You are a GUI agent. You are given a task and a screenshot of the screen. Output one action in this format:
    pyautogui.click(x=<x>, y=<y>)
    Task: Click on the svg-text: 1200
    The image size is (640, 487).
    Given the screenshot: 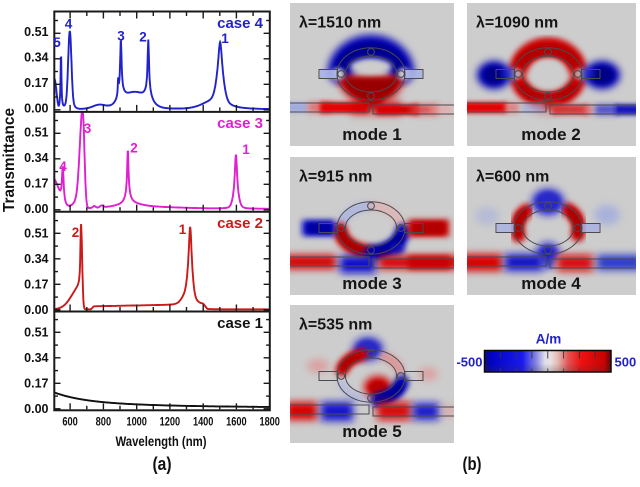 What is the action you would take?
    pyautogui.click(x=170, y=423)
    